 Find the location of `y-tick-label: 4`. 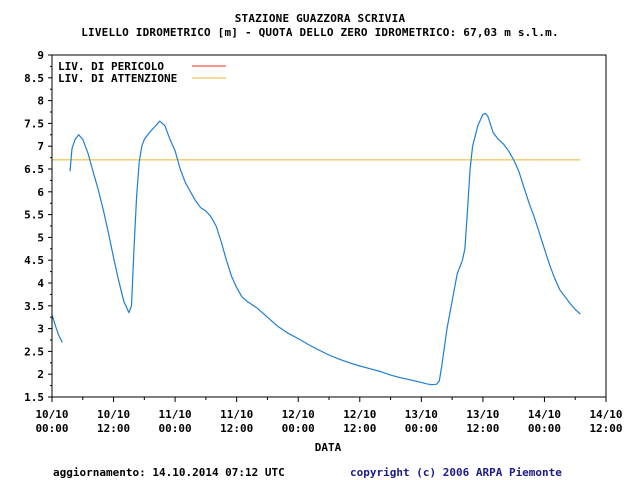

y-tick-label: 4 is located at coordinates (40, 283).